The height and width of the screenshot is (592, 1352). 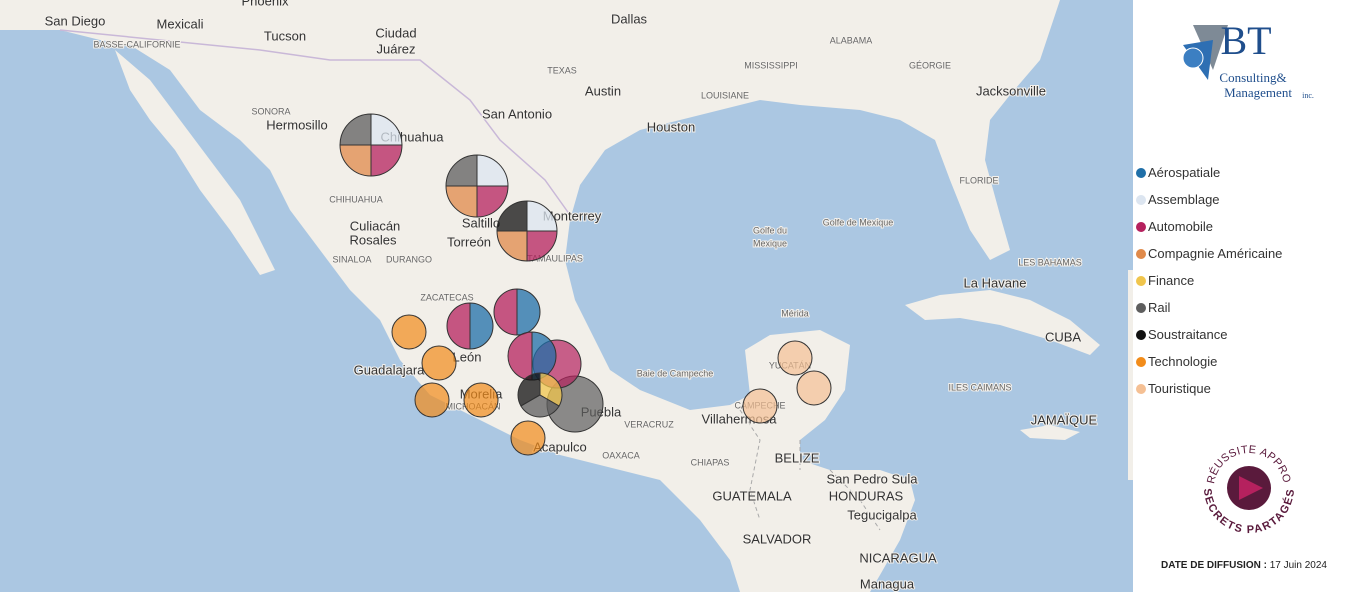 I want to click on legend-item: Compagnie Américaine, so click(x=1209, y=253).